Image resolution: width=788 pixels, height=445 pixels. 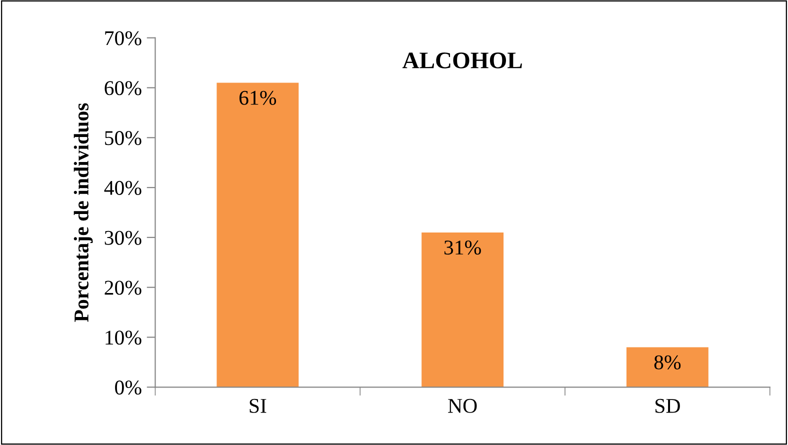 I want to click on data-label: 61%, so click(x=257, y=97).